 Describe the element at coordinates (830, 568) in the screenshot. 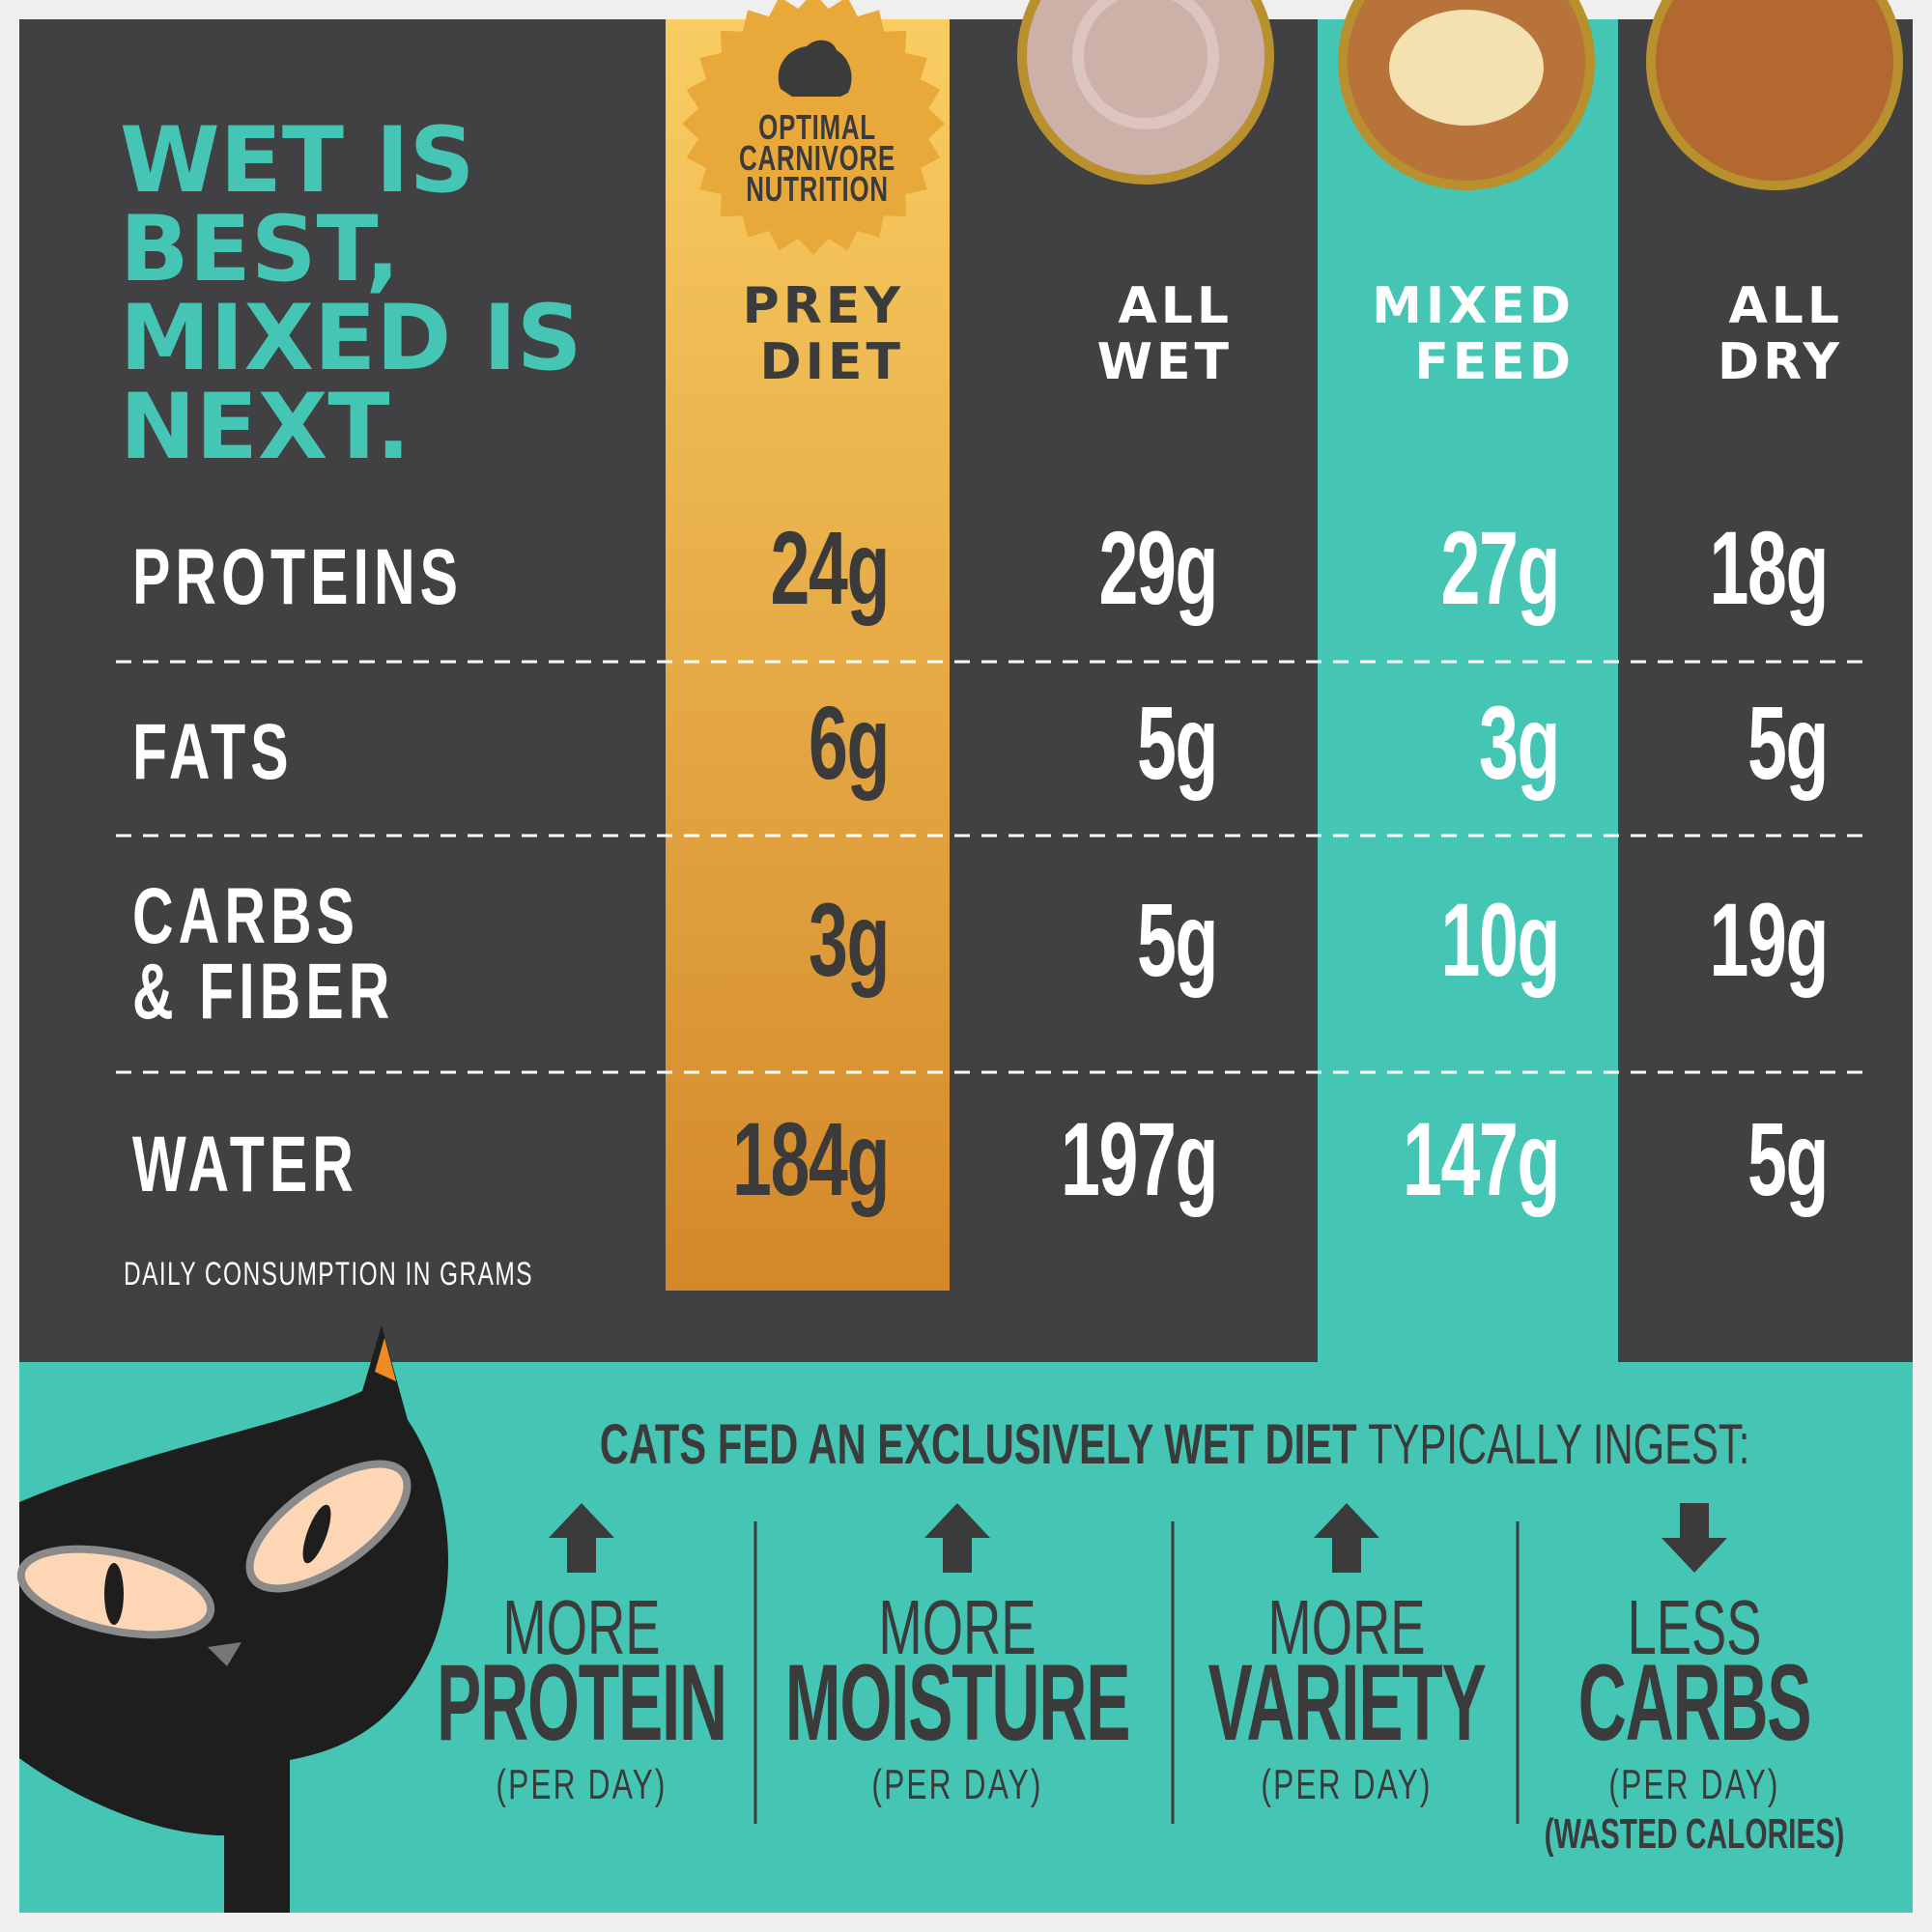

I see `cell-value: 24g` at that location.